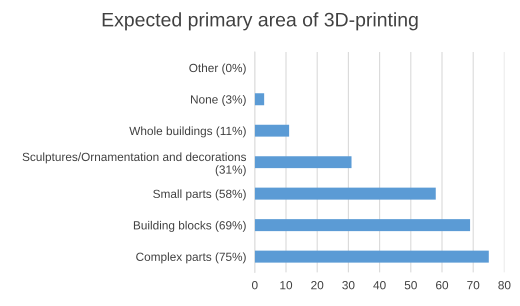 This screenshot has width=520, height=306. I want to click on x-tick-label: 70, so click(473, 285).